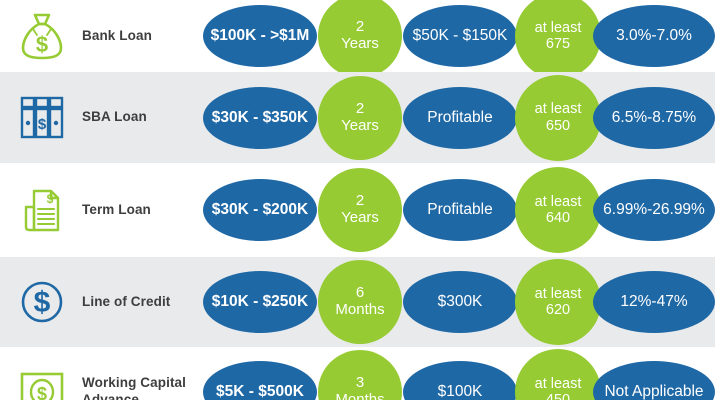  Describe the element at coordinates (126, 301) in the screenshot. I see `sidebar-item-label: Line of Credit` at that location.